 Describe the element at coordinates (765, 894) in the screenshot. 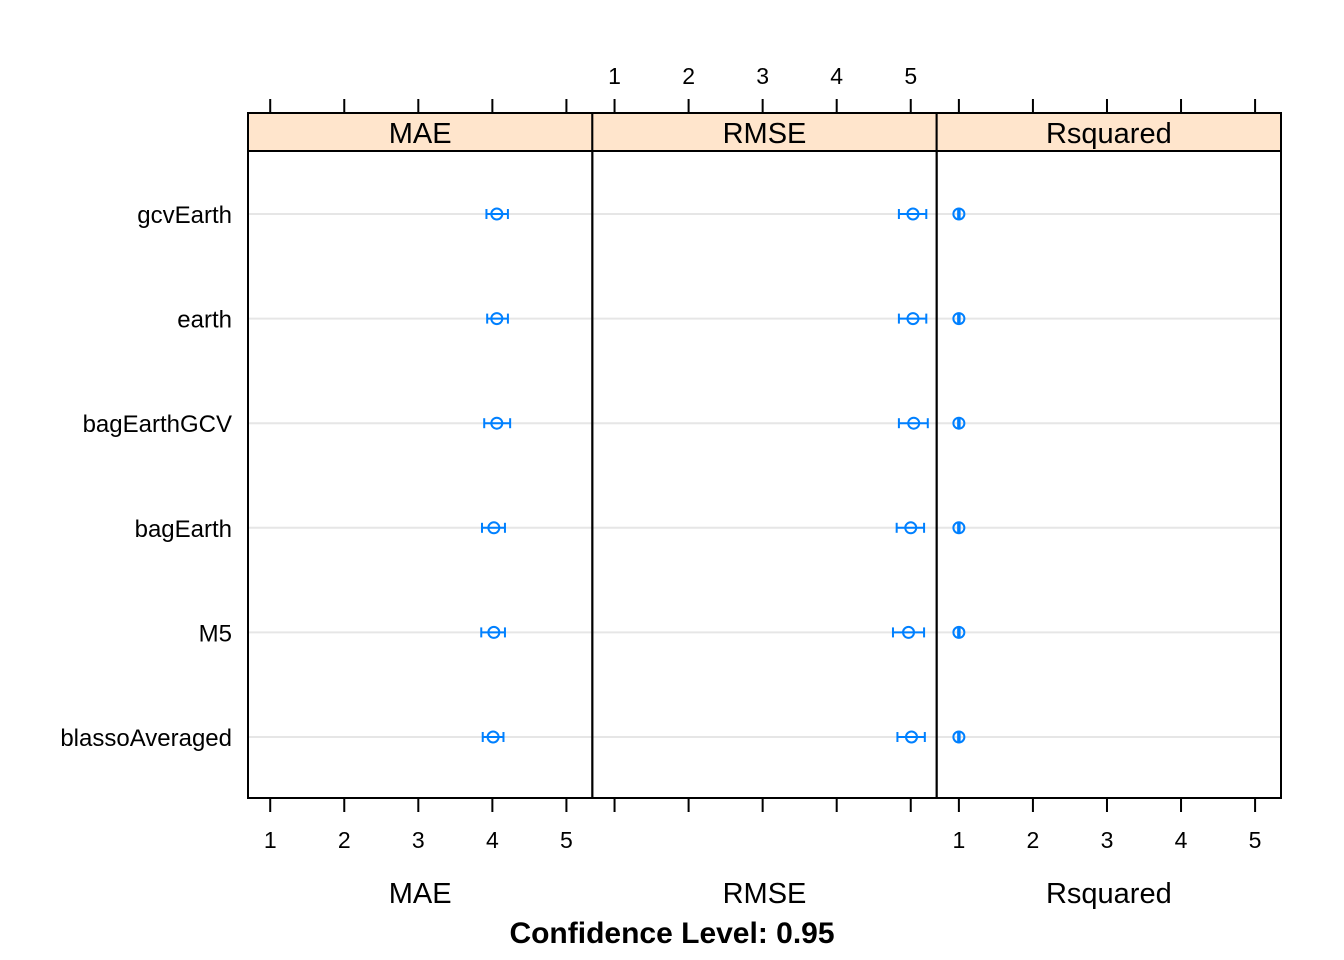

I see `x-axis-label-rmse: RMSE` at that location.